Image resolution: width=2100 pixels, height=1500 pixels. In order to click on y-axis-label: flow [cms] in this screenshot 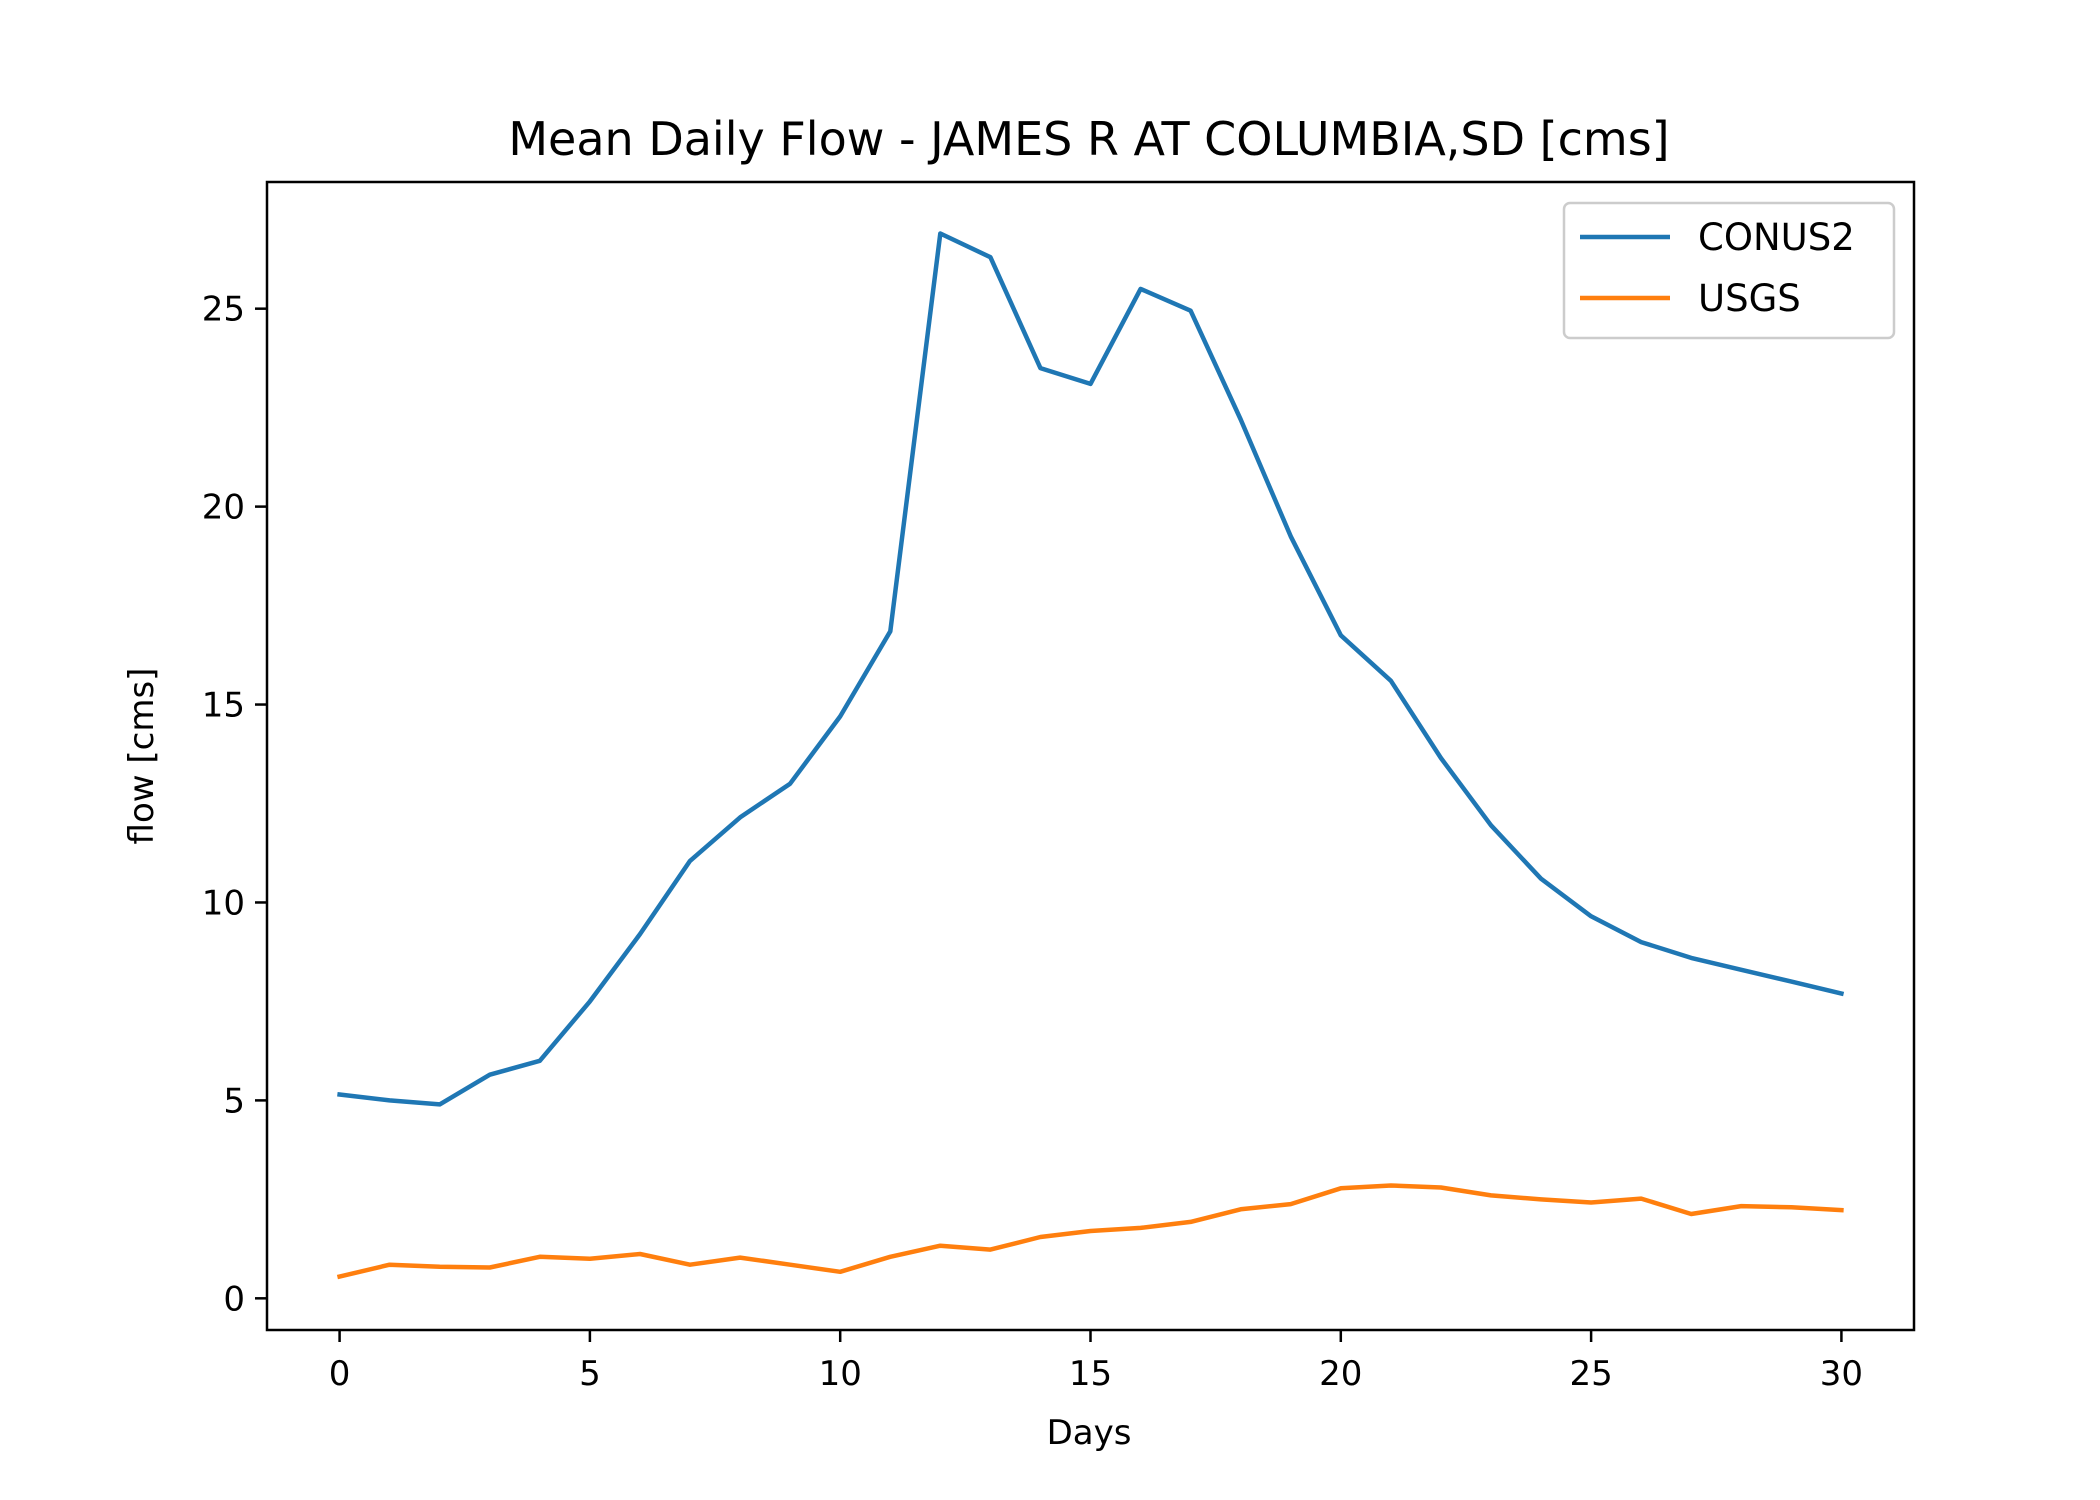, I will do `click(142, 756)`.